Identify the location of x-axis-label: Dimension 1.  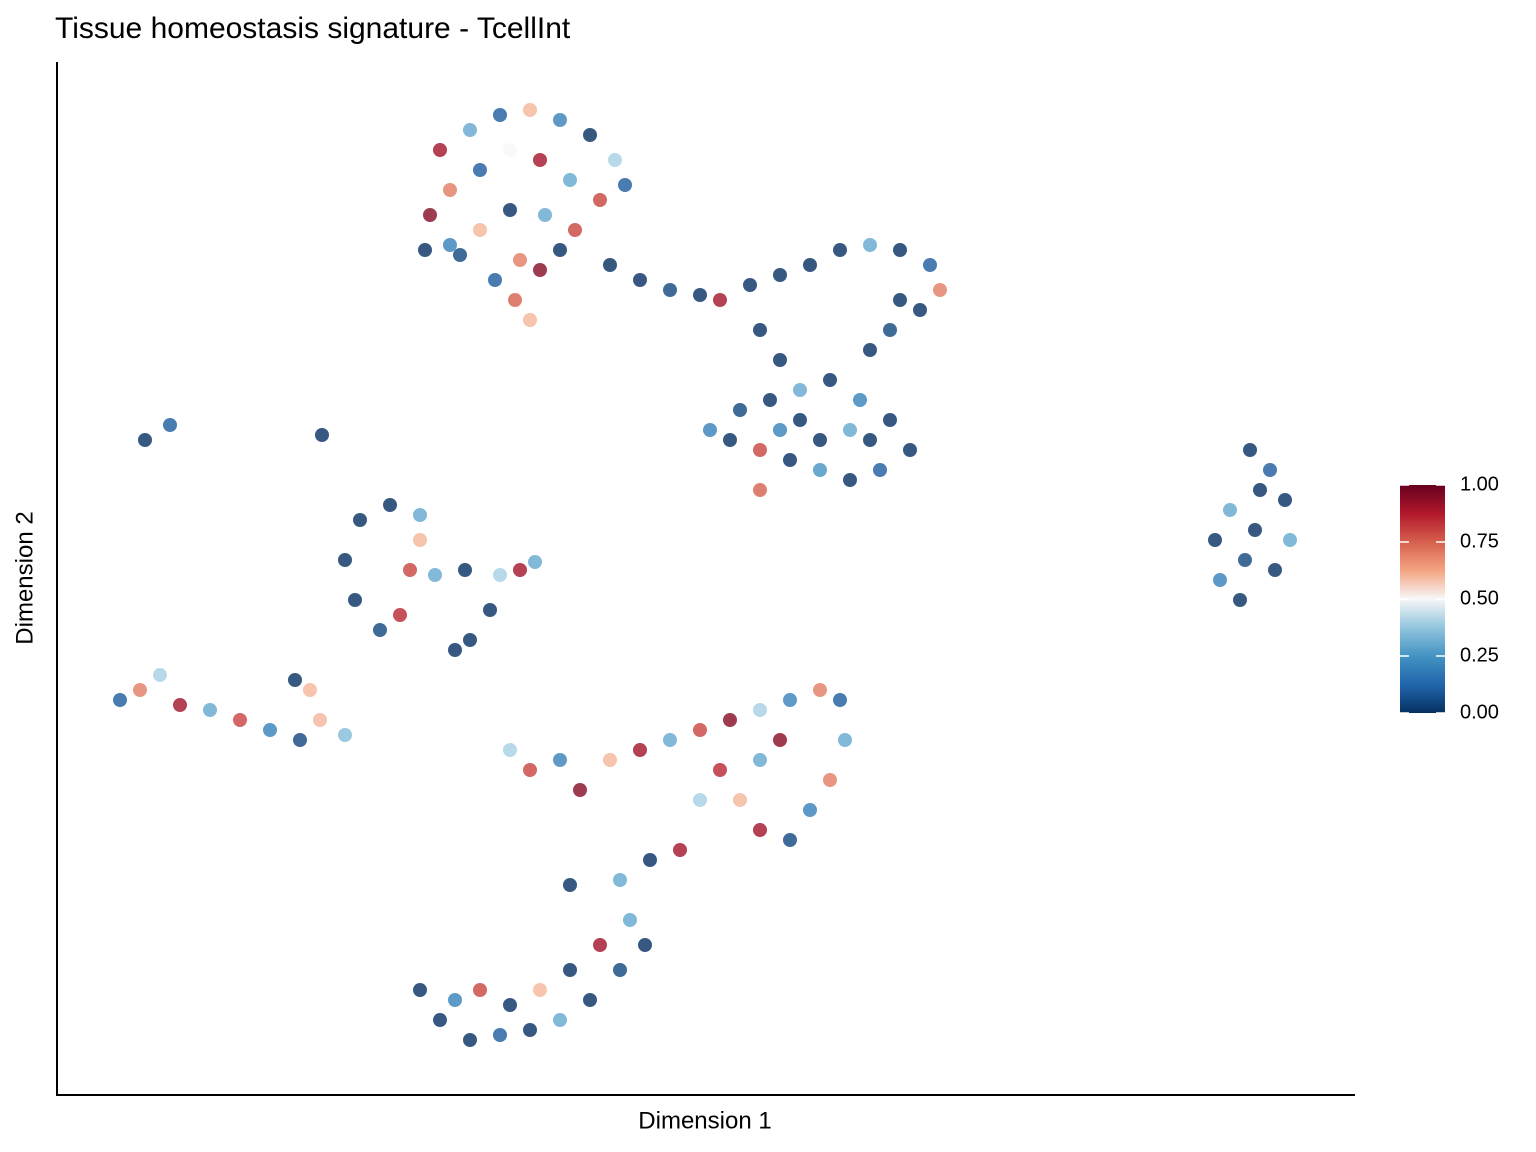
(704, 1120).